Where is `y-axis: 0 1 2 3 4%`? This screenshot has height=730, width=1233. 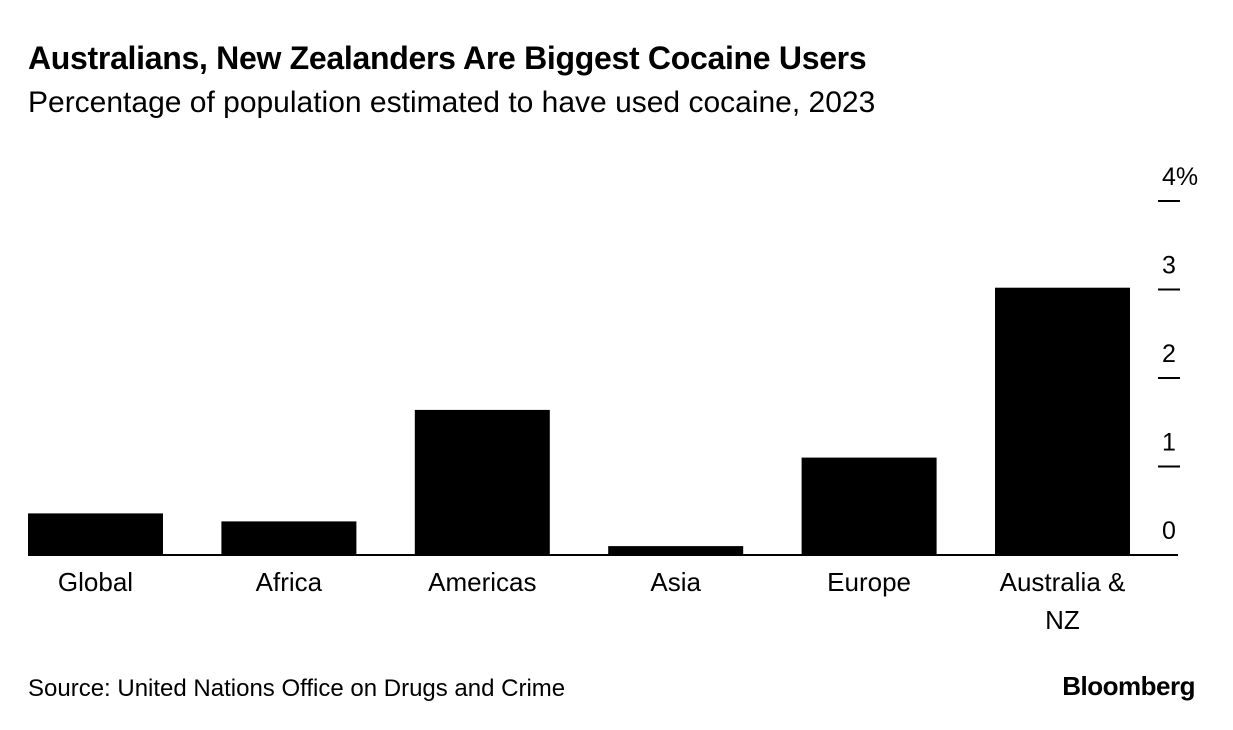
y-axis: 0 1 2 3 4% is located at coordinates (1178, 354).